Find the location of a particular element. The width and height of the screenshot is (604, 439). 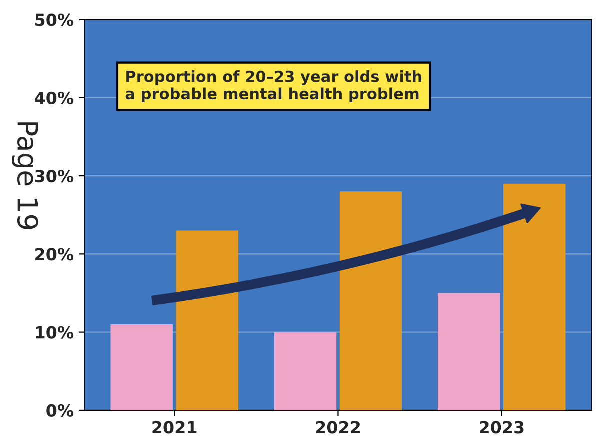

y-tick-label: 50% is located at coordinates (55, 20).